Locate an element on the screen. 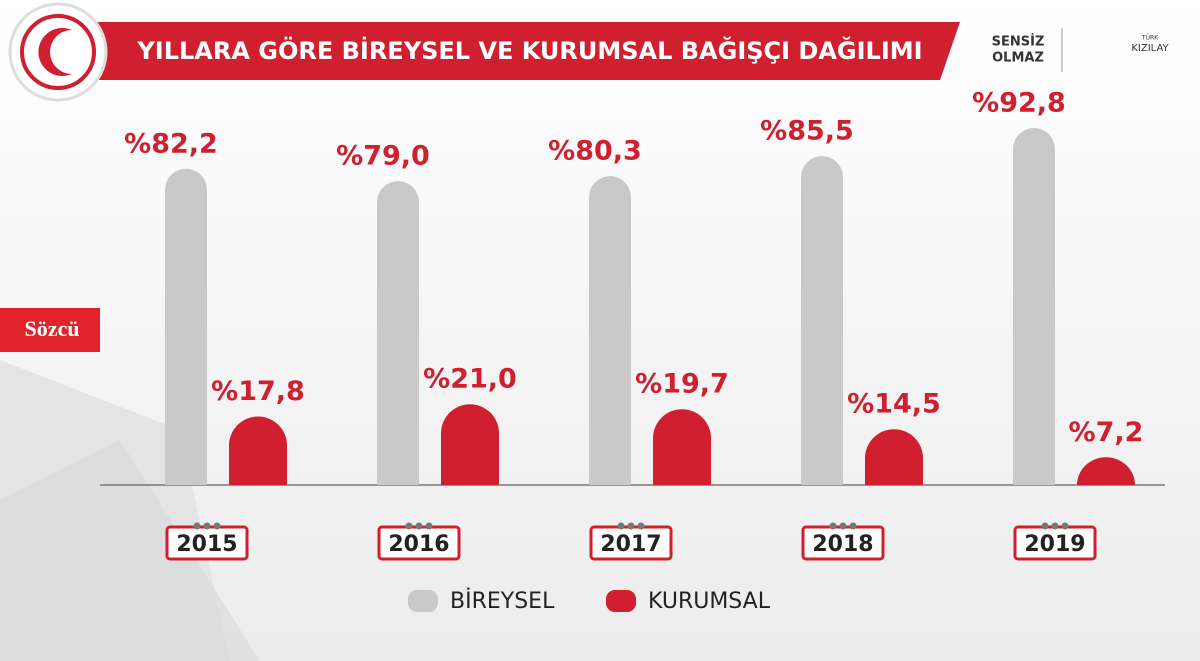 This screenshot has width=1200, height=661. value-label: %82,2 is located at coordinates (171, 143).